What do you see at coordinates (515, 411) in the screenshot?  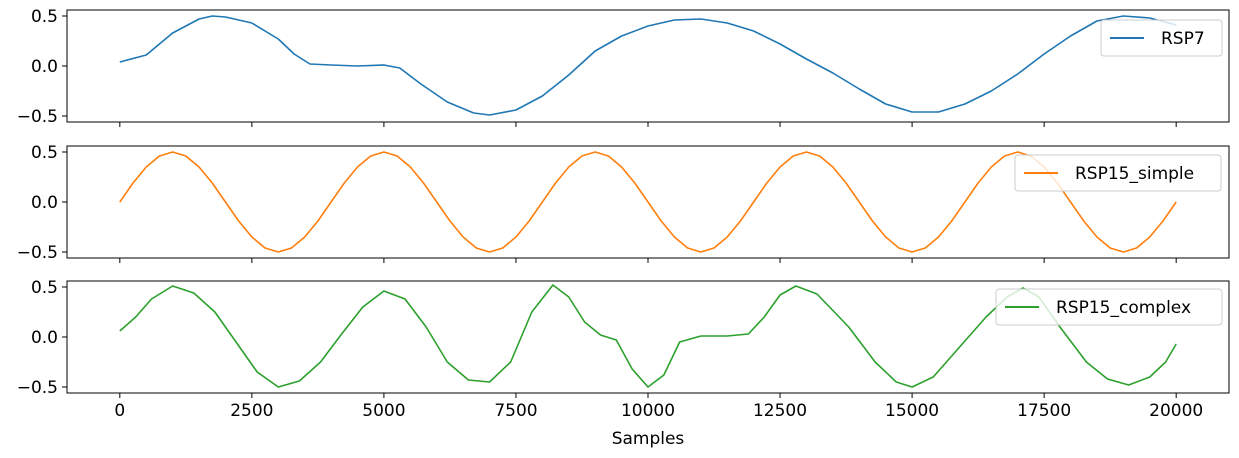 I see `x-tick-label-4: 7500` at bounding box center [515, 411].